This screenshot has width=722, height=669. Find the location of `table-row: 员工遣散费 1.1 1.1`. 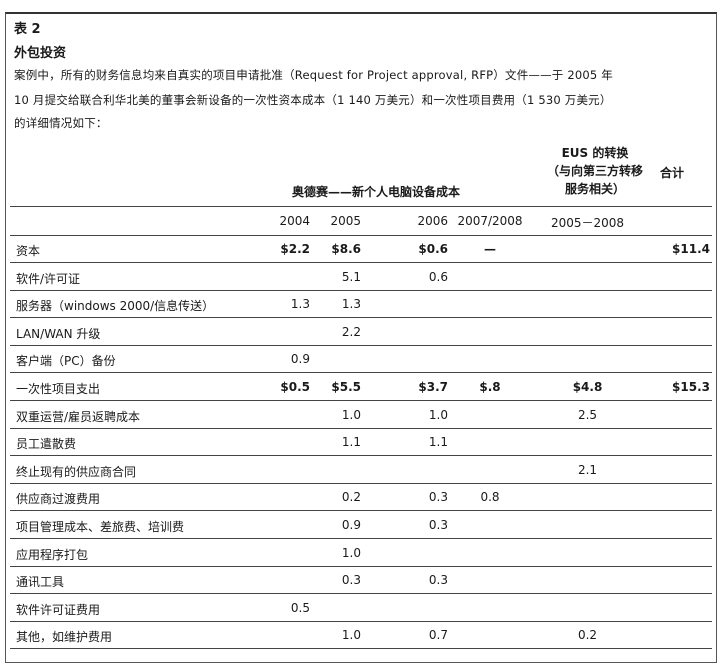

table-row: 员工遣散费 1.1 1.1 is located at coordinates (361, 442).